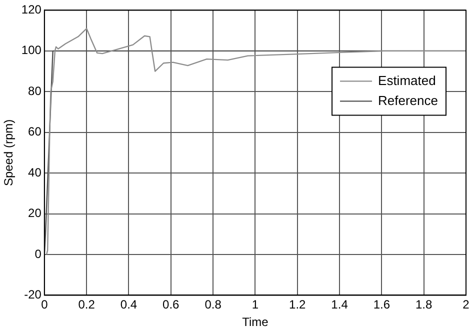 The width and height of the screenshot is (474, 330). Describe the element at coordinates (33, 295) in the screenshot. I see `y-tick-label: -20` at that location.